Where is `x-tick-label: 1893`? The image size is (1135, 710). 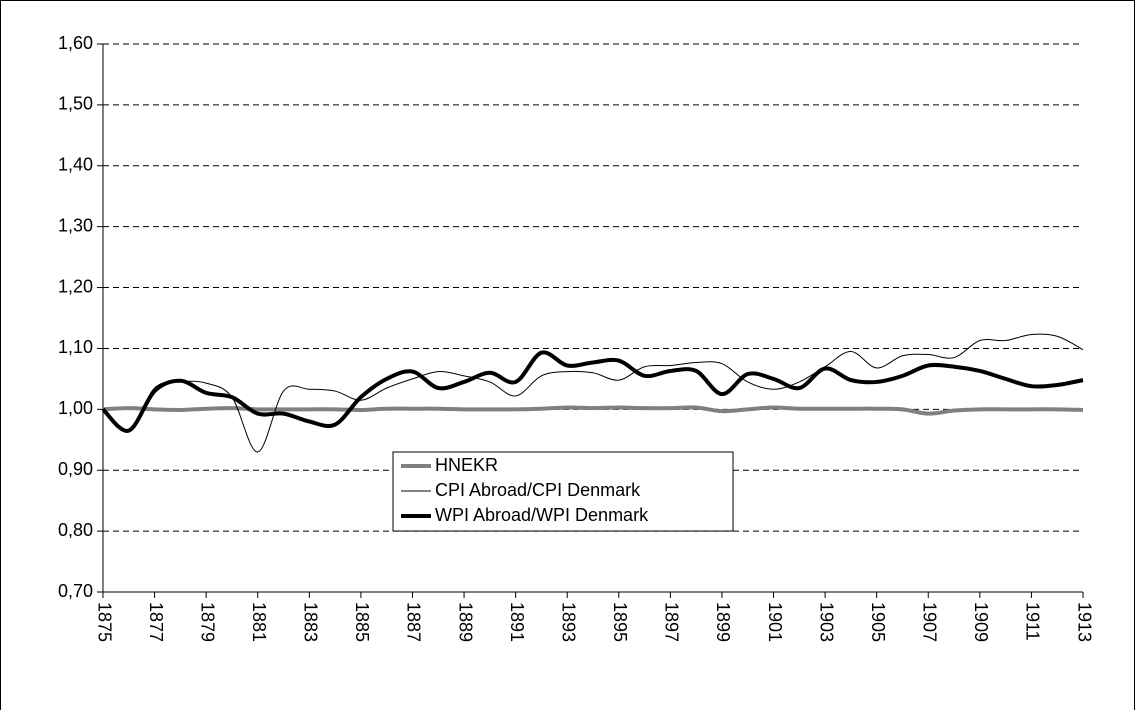 x-tick-label: 1893 is located at coordinates (568, 622).